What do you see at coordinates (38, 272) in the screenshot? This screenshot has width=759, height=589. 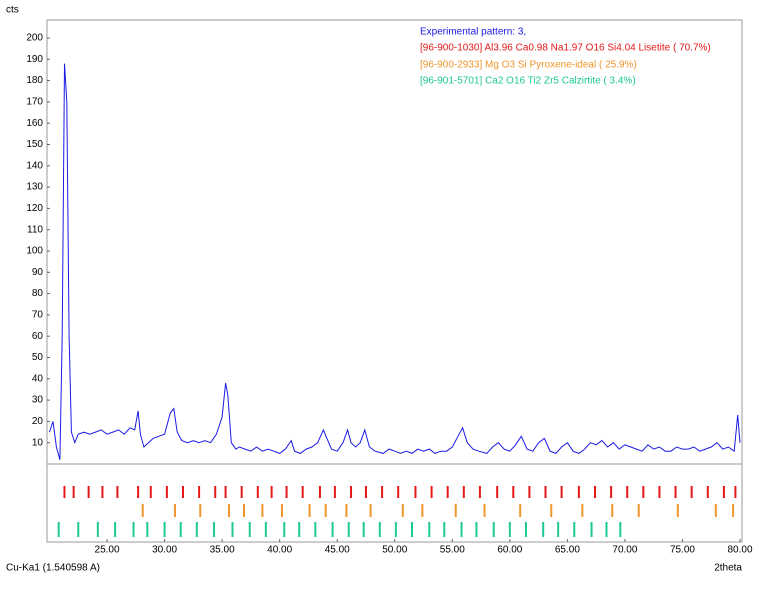 I see `y-tick-label: 90` at bounding box center [38, 272].